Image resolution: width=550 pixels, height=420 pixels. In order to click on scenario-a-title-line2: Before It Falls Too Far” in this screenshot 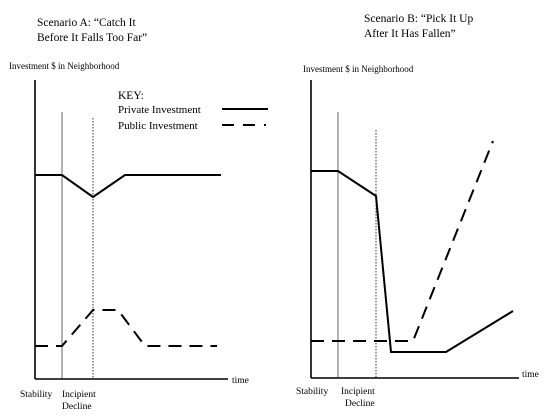, I will do `click(92, 38)`.